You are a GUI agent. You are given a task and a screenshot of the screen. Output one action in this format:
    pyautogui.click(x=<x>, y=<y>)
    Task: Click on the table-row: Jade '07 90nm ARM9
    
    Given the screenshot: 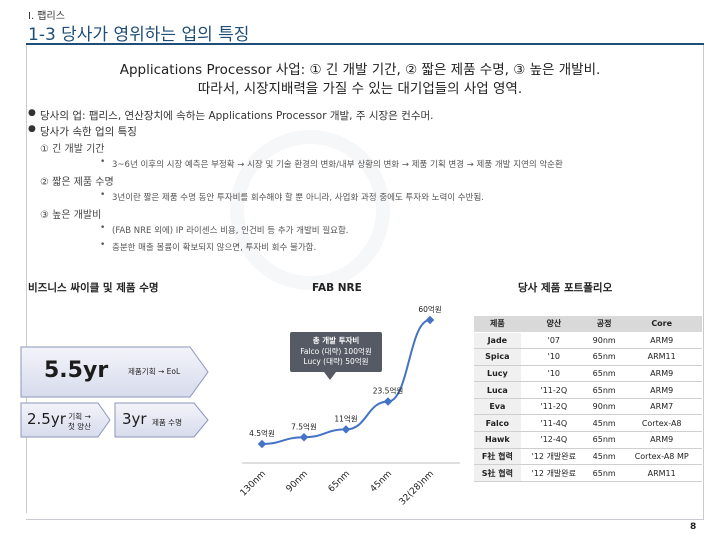 What is the action you would take?
    pyautogui.click(x=588, y=341)
    